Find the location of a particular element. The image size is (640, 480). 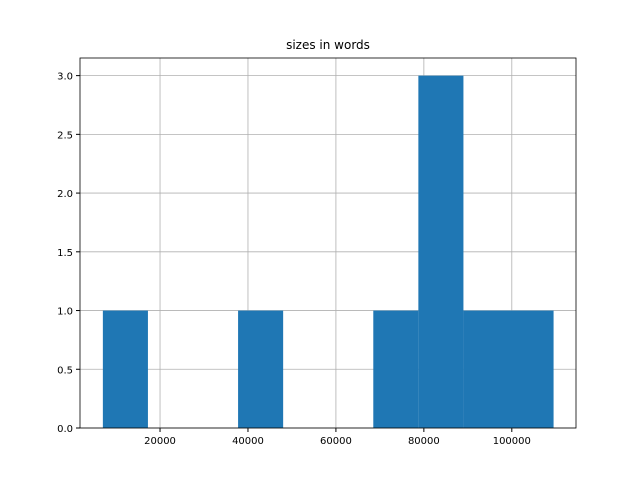

x-tick-label: 80000 is located at coordinates (424, 441).